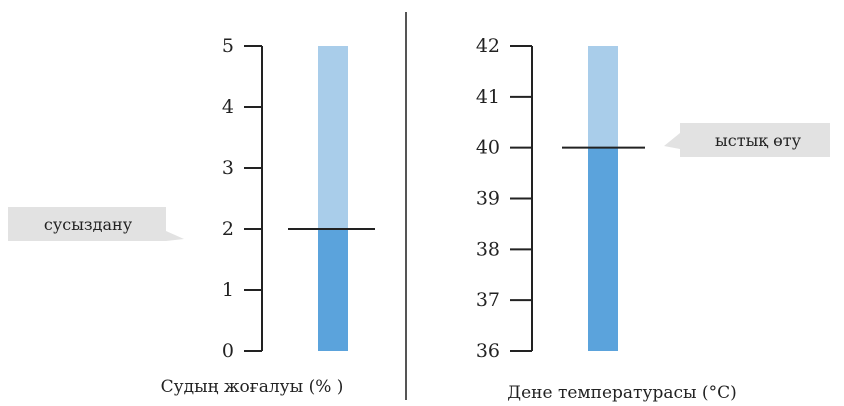 Image resolution: width=844 pixels, height=406 pixels. I want to click on body-temperature-tick-label: 42, so click(488, 46).